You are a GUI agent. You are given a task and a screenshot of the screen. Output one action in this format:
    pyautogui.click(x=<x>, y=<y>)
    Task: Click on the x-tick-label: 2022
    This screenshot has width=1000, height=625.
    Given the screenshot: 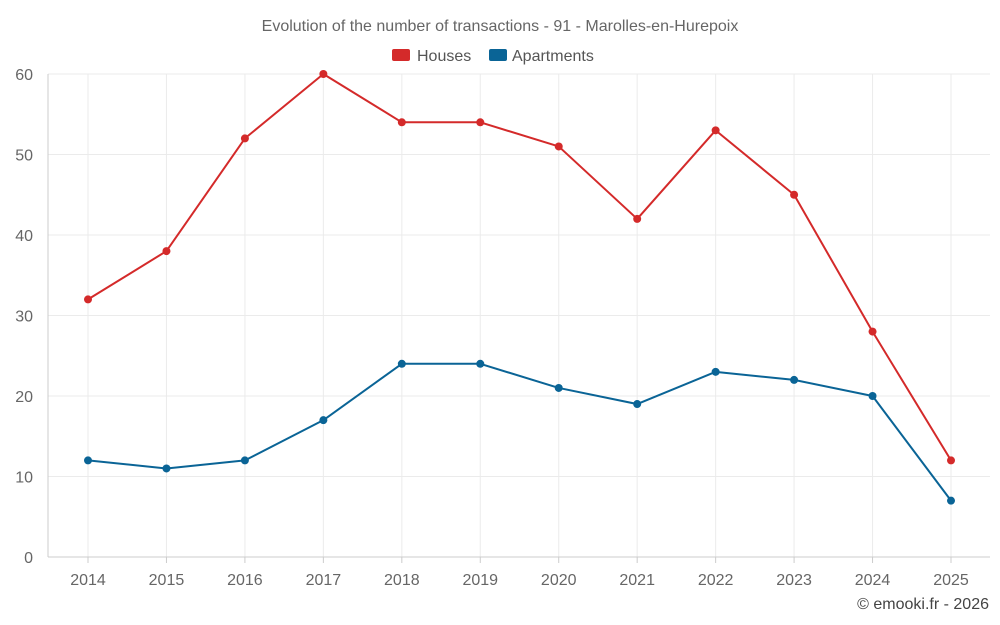 What is the action you would take?
    pyautogui.click(x=716, y=580)
    